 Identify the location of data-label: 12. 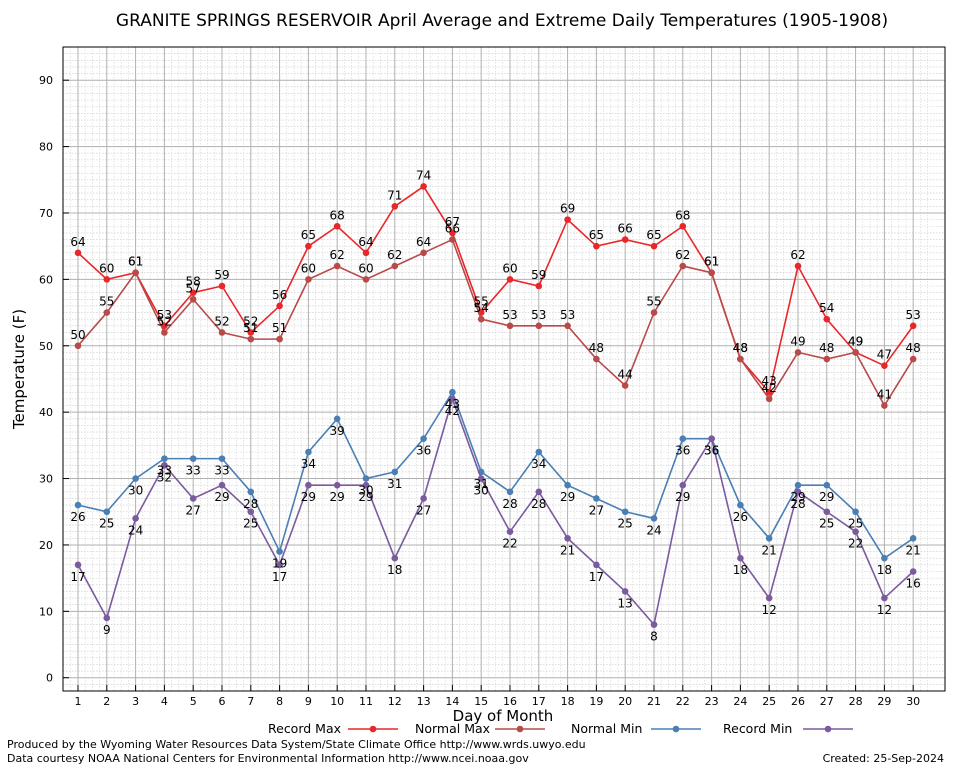
(769, 610).